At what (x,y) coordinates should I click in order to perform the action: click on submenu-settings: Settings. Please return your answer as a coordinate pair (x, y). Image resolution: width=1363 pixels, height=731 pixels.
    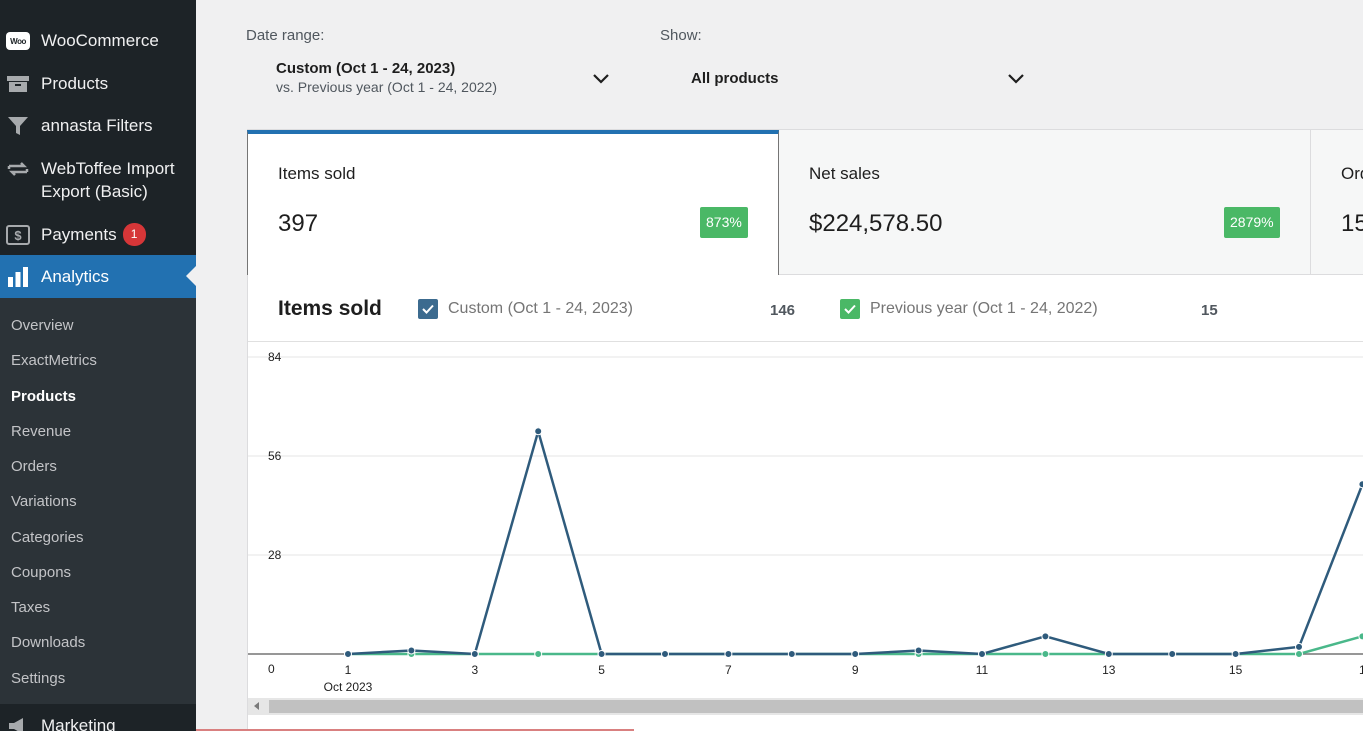
    Looking at the image, I should click on (38, 678).